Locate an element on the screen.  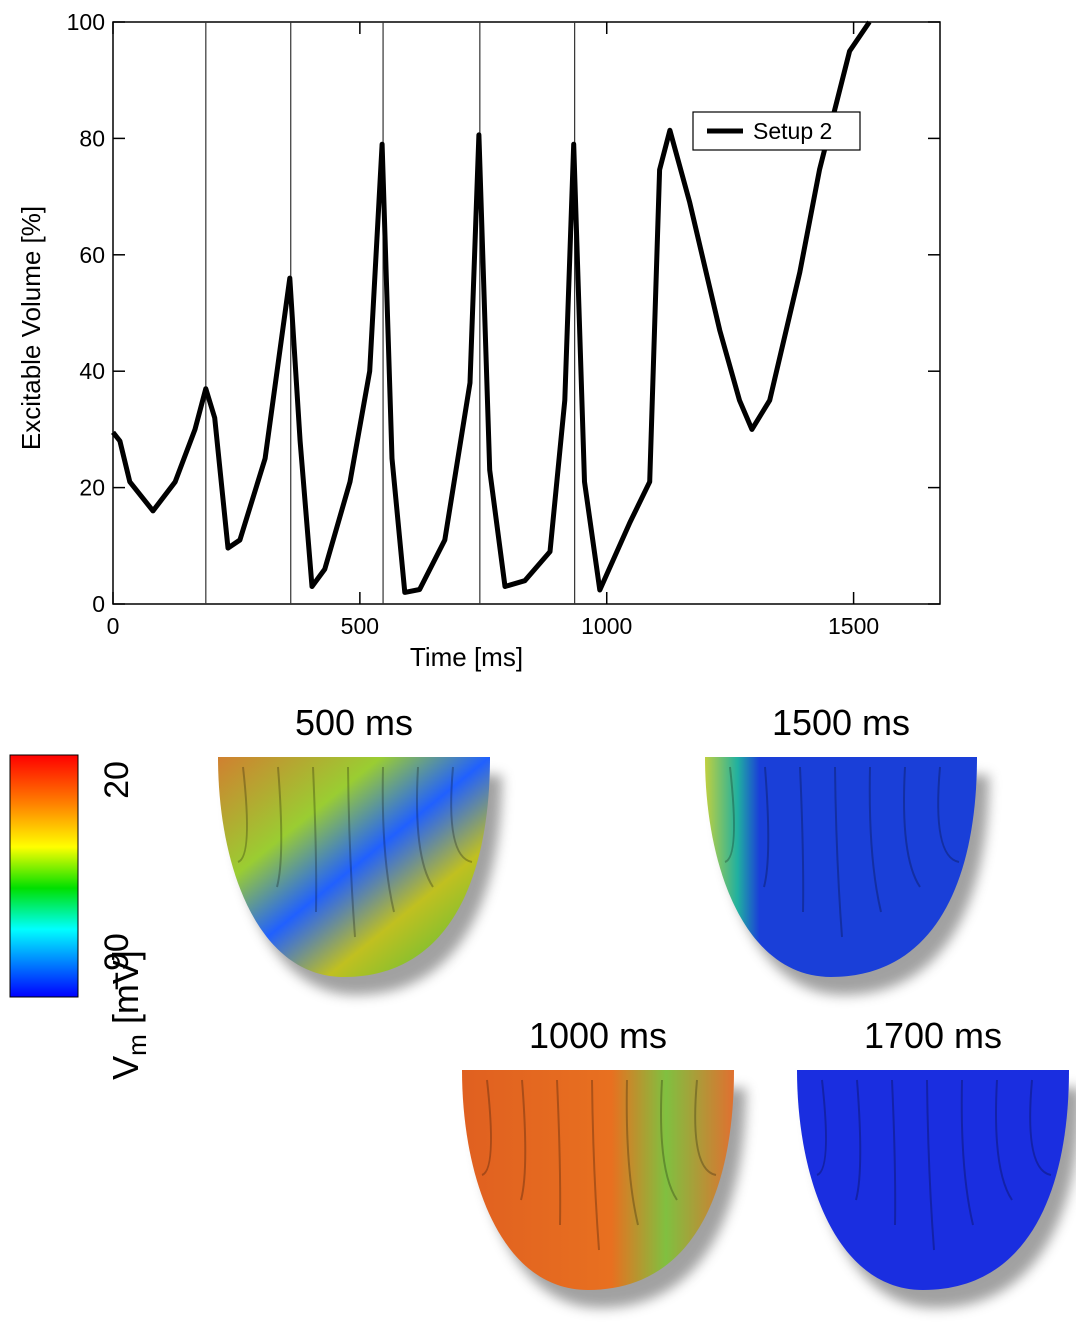
legend-label: Setup 2 is located at coordinates (792, 131).